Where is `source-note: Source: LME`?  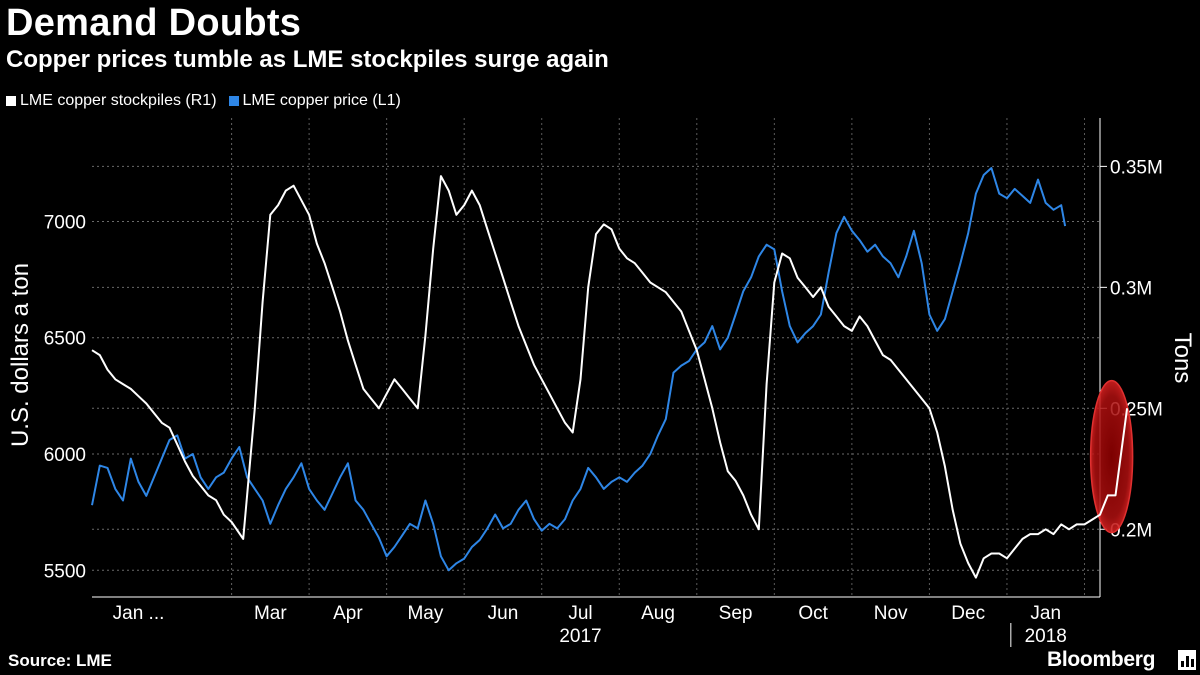 source-note: Source: LME is located at coordinates (60, 660).